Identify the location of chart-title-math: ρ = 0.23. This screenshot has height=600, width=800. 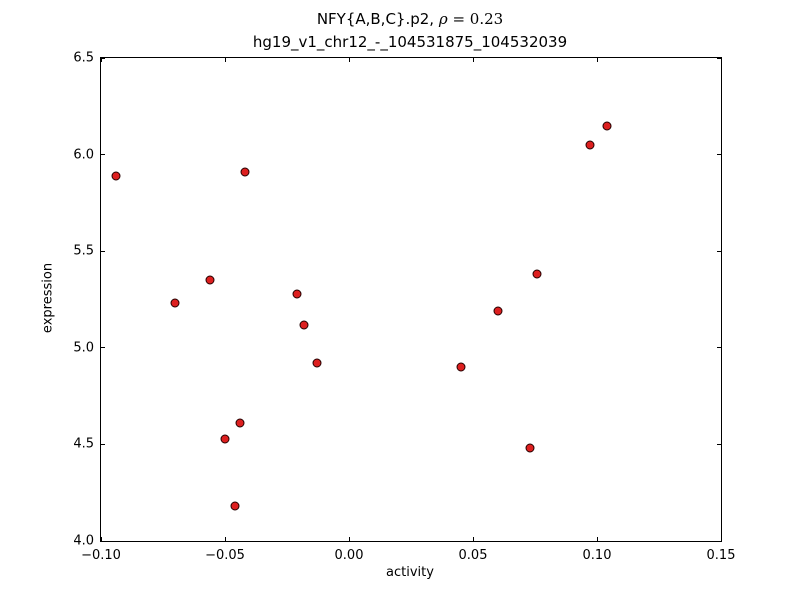
(471, 19).